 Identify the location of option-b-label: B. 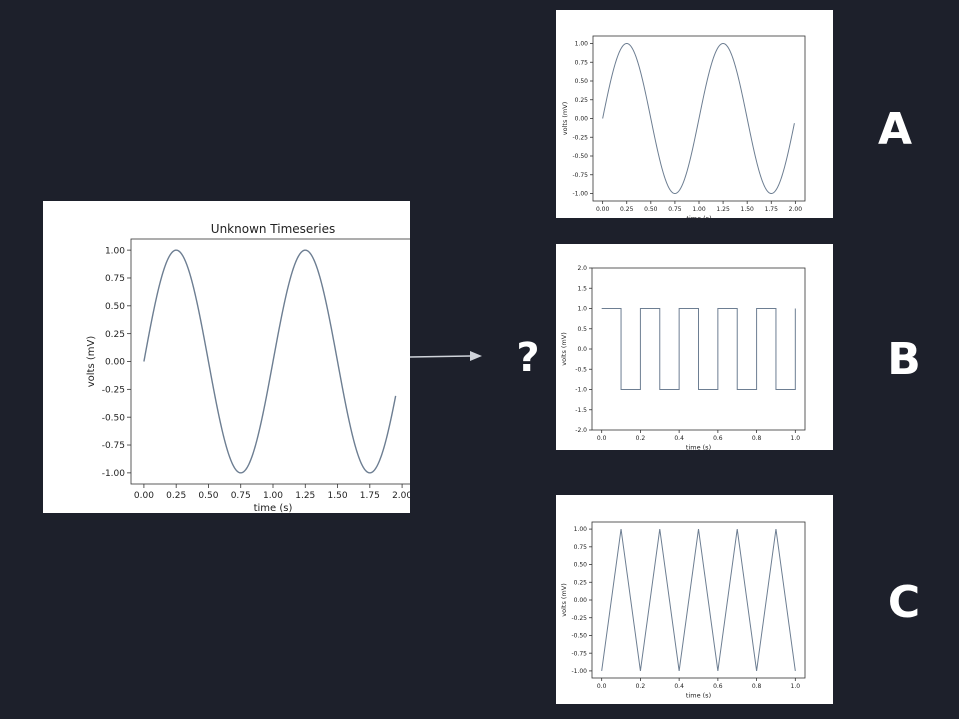
(904, 359).